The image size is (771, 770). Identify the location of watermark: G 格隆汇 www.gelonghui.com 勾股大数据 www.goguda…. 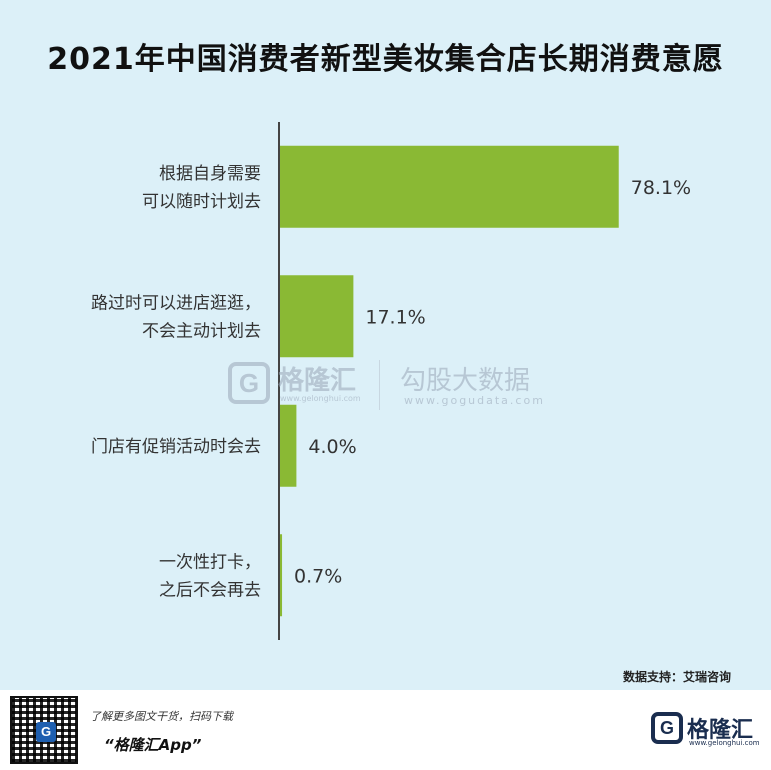
(393, 386).